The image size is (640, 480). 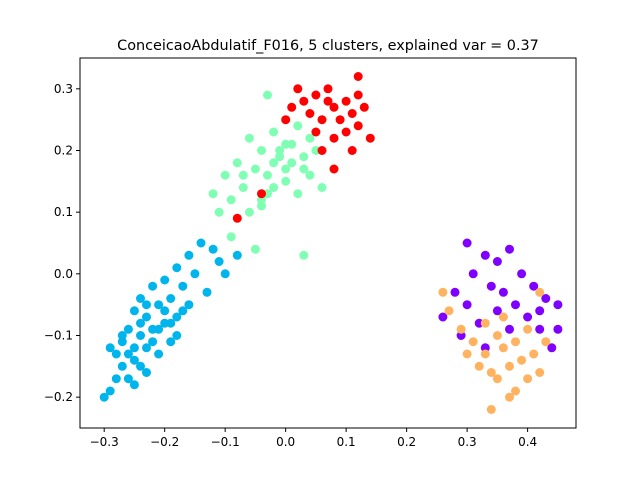 I want to click on x-tick-label: 0.1, so click(x=346, y=442).